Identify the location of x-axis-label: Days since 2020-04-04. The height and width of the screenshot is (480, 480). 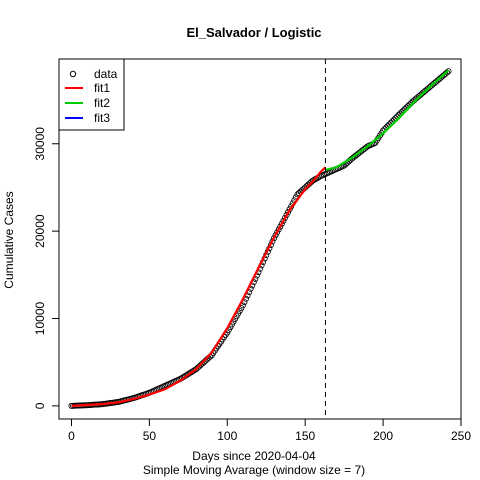
(254, 456).